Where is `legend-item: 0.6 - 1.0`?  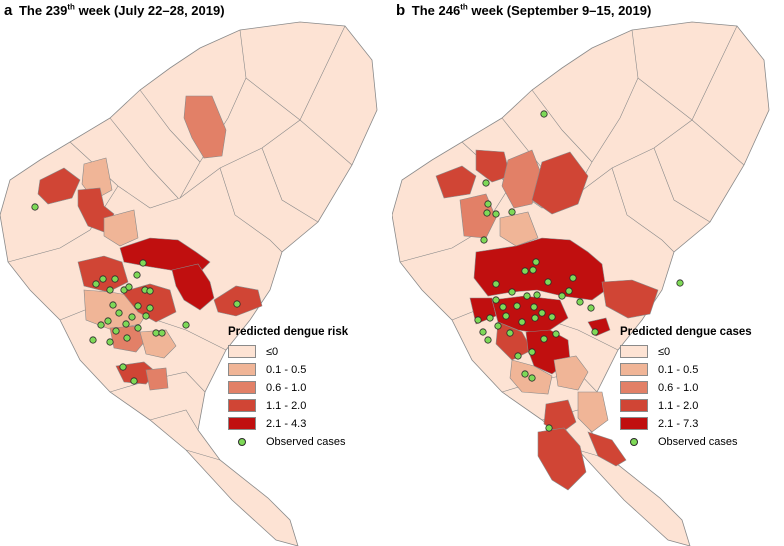
legend-item: 0.6 - 1.0 is located at coordinates (701, 387).